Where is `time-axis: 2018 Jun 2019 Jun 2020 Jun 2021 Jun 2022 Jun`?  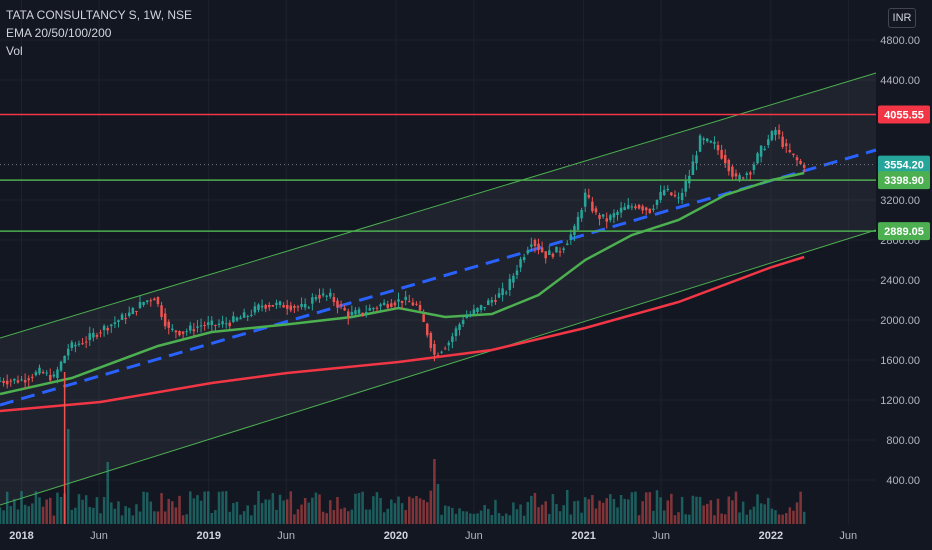 time-axis: 2018 Jun 2019 Jun 2020 Jun 2021 Jun 2022 Jun is located at coordinates (433, 536).